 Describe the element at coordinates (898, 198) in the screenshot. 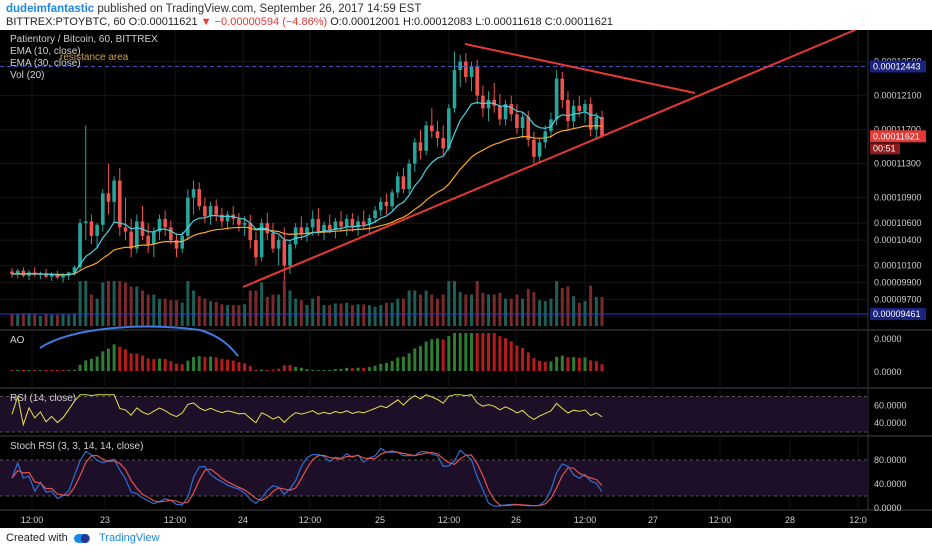

I see `price-tick-label: 0.00010900` at that location.